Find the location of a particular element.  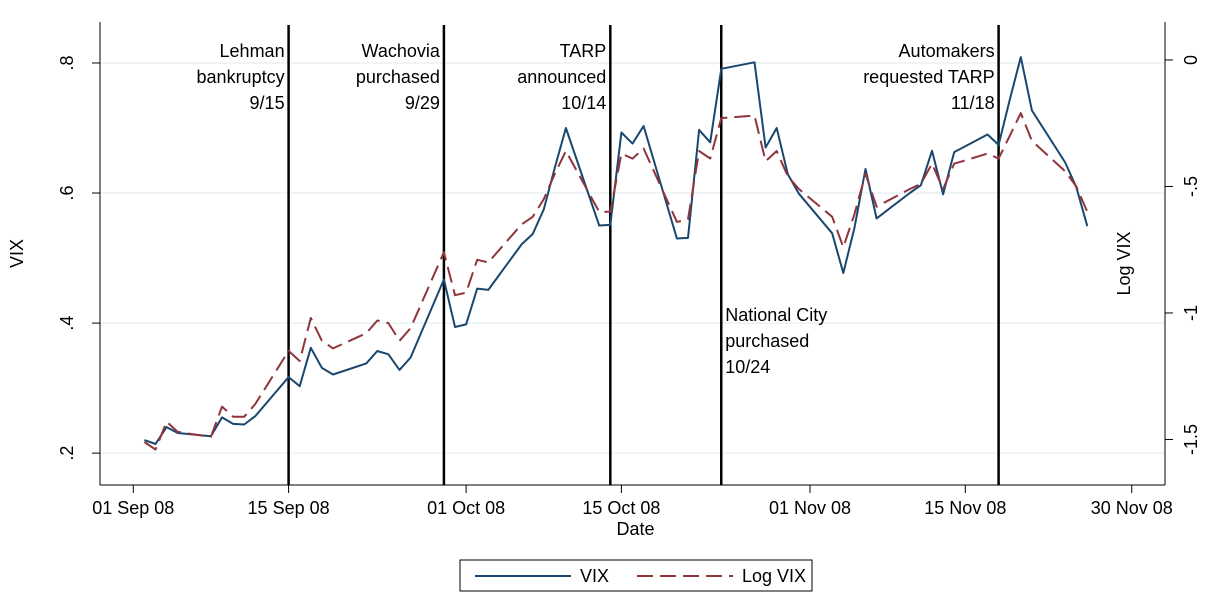

x-axis-title: Date is located at coordinates (635, 529).